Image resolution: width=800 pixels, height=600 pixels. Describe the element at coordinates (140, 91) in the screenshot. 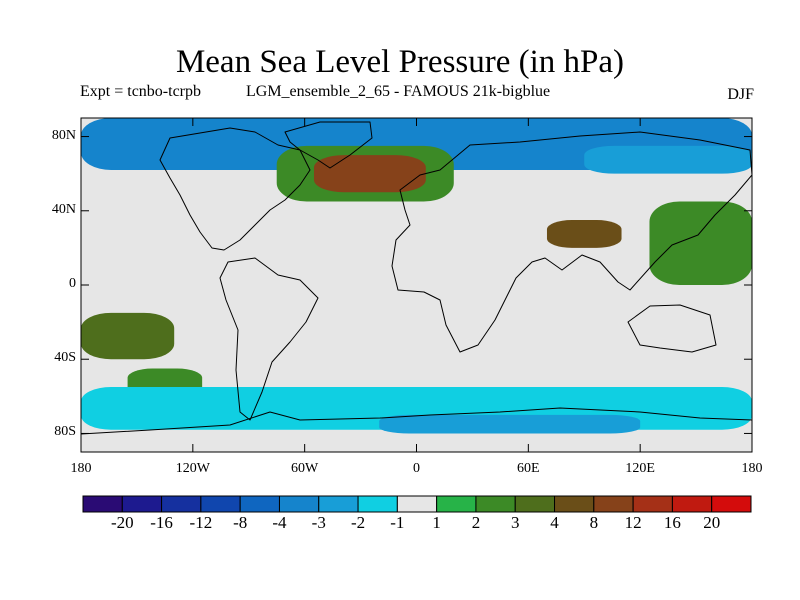

I see `experiment-label: Expt = tcnbo-tcrpb` at that location.